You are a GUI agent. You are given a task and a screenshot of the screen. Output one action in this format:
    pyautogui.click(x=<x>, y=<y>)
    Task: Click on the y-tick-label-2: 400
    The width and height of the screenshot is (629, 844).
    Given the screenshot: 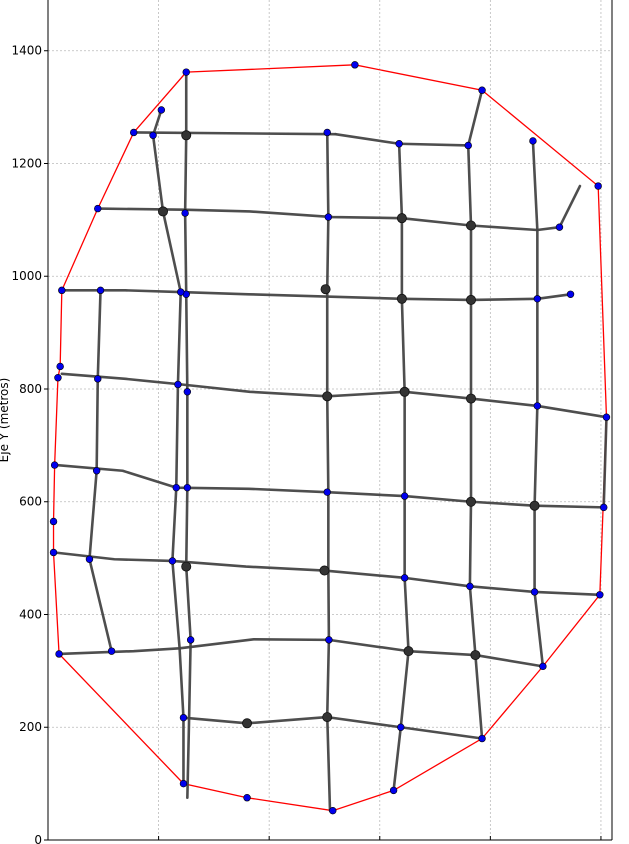 What is the action you would take?
    pyautogui.click(x=30, y=614)
    